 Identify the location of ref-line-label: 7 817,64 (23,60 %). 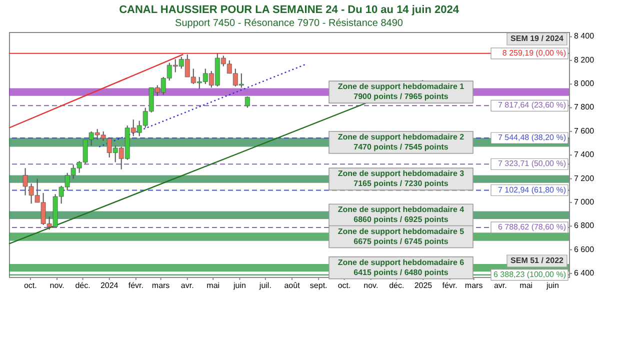
(532, 105).